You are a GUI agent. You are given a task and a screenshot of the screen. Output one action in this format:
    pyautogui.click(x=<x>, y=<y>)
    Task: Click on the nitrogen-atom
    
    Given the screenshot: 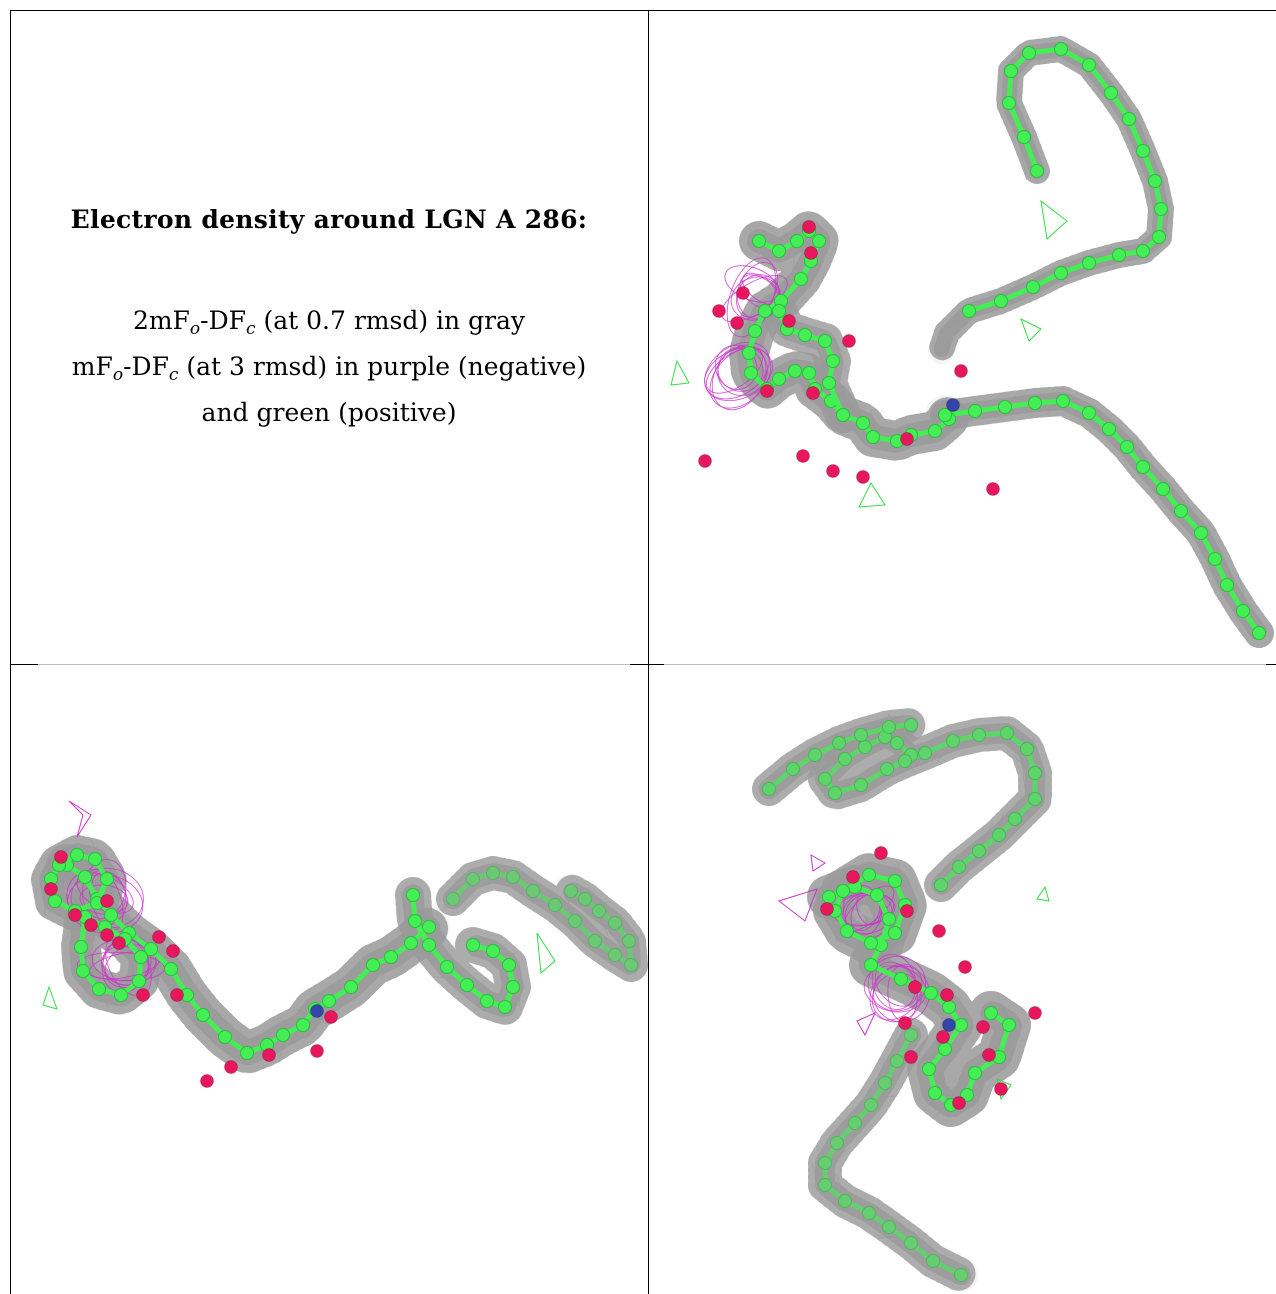 What is the action you would take?
    pyautogui.click(x=949, y=1025)
    